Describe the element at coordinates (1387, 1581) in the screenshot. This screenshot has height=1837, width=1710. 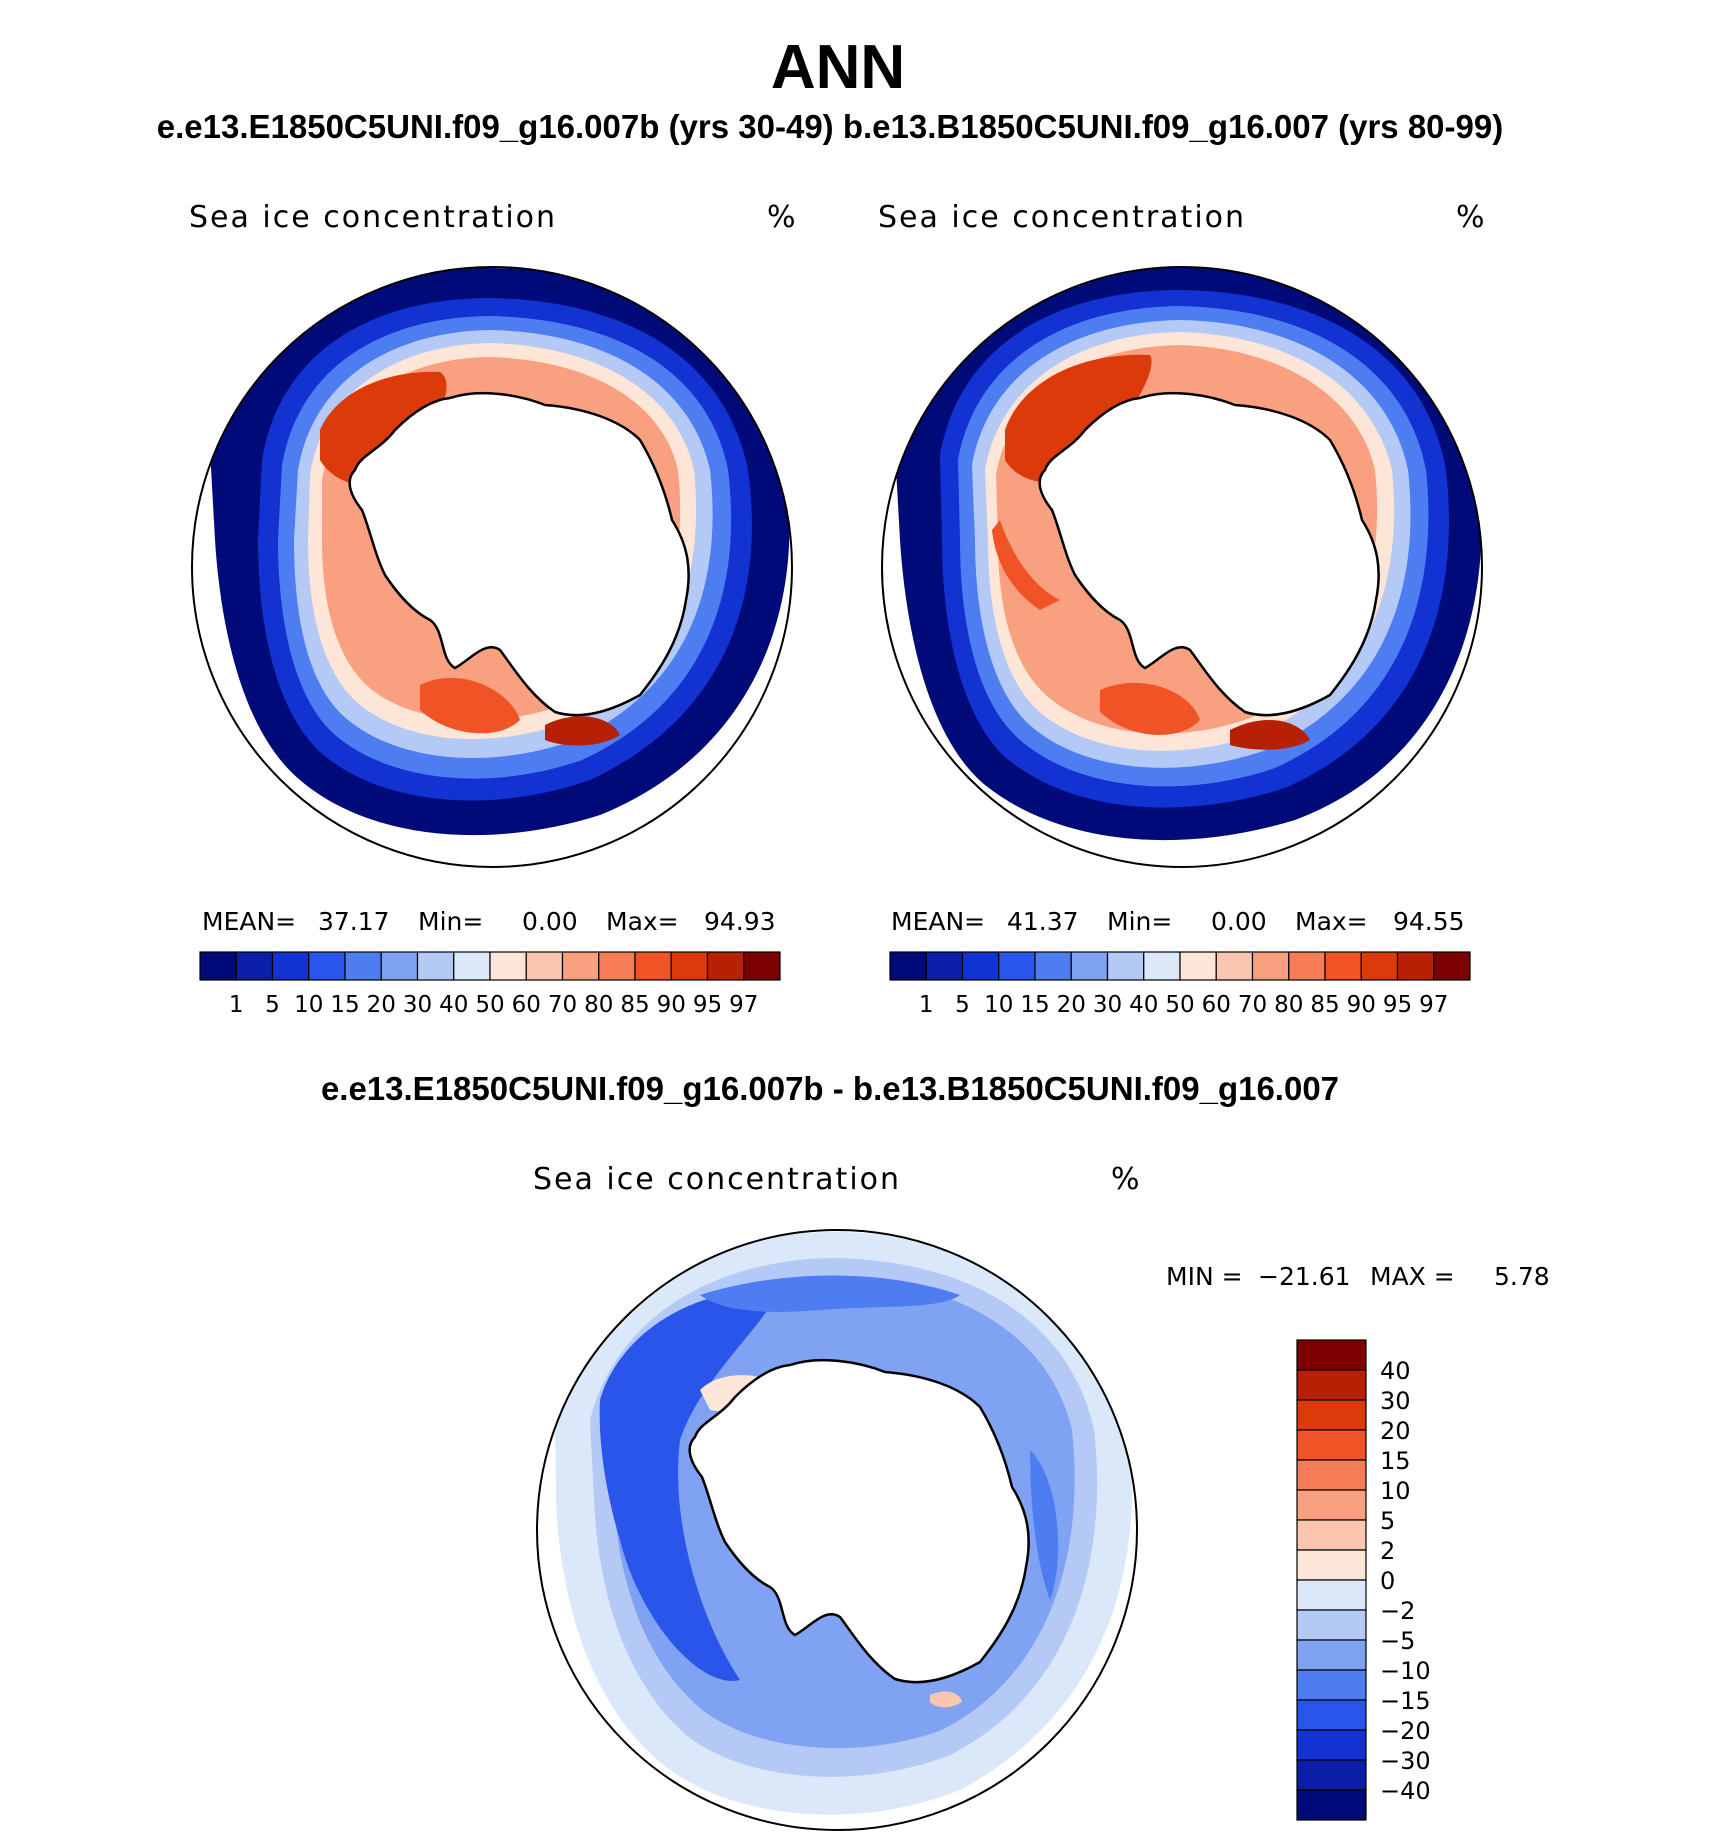
I see `diff-colorbar-tick-label: 0` at that location.